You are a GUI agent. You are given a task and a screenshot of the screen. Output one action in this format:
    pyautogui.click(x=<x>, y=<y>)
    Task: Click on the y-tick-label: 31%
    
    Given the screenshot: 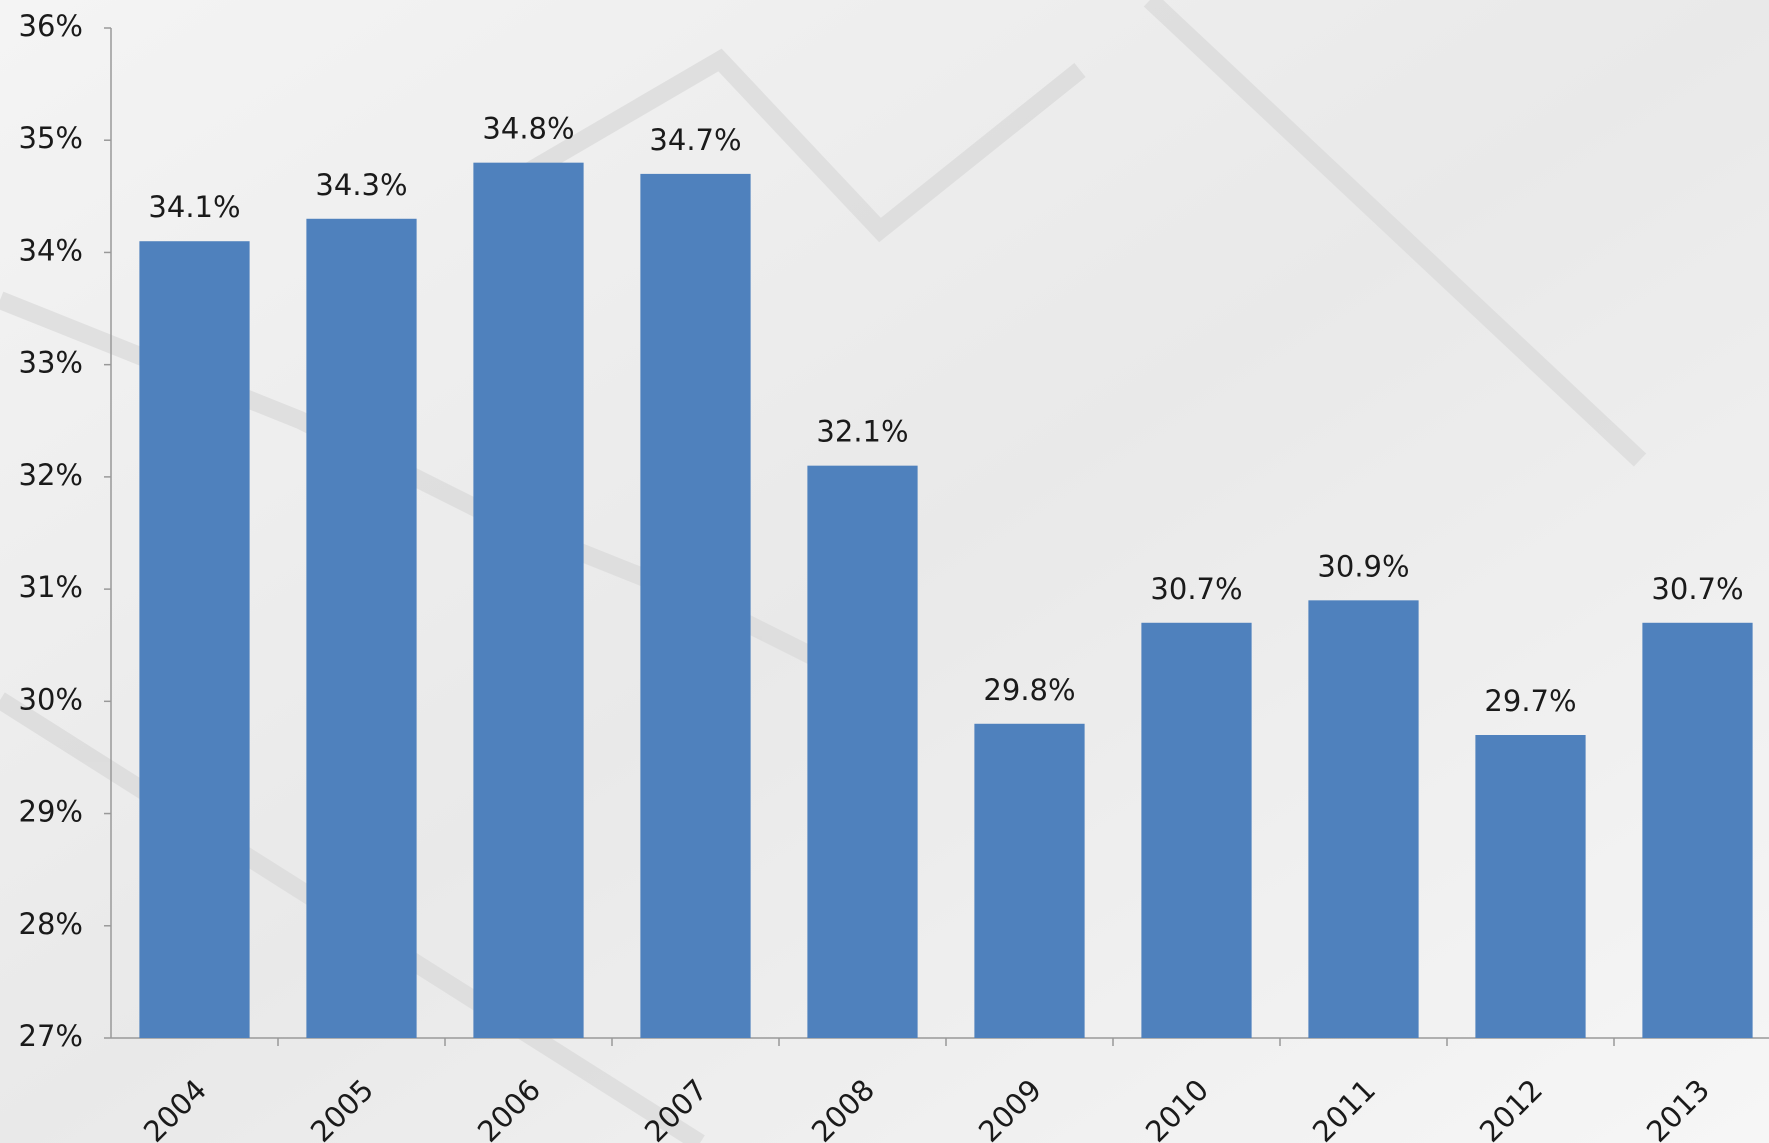 What is the action you would take?
    pyautogui.click(x=51, y=587)
    